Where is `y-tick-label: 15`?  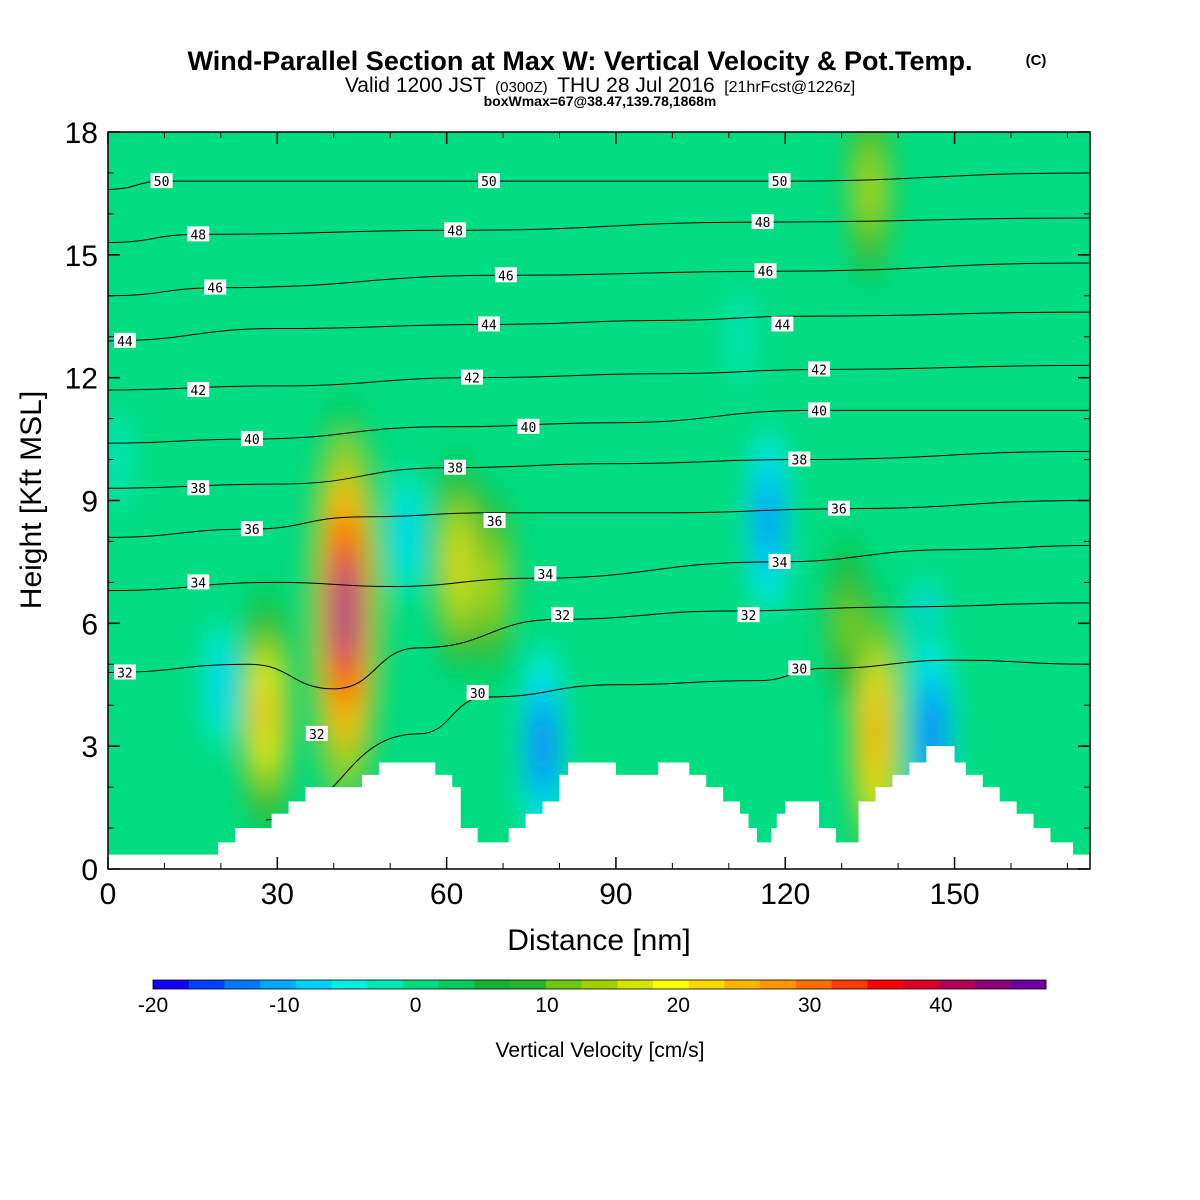 y-tick-label: 15 is located at coordinates (81, 256).